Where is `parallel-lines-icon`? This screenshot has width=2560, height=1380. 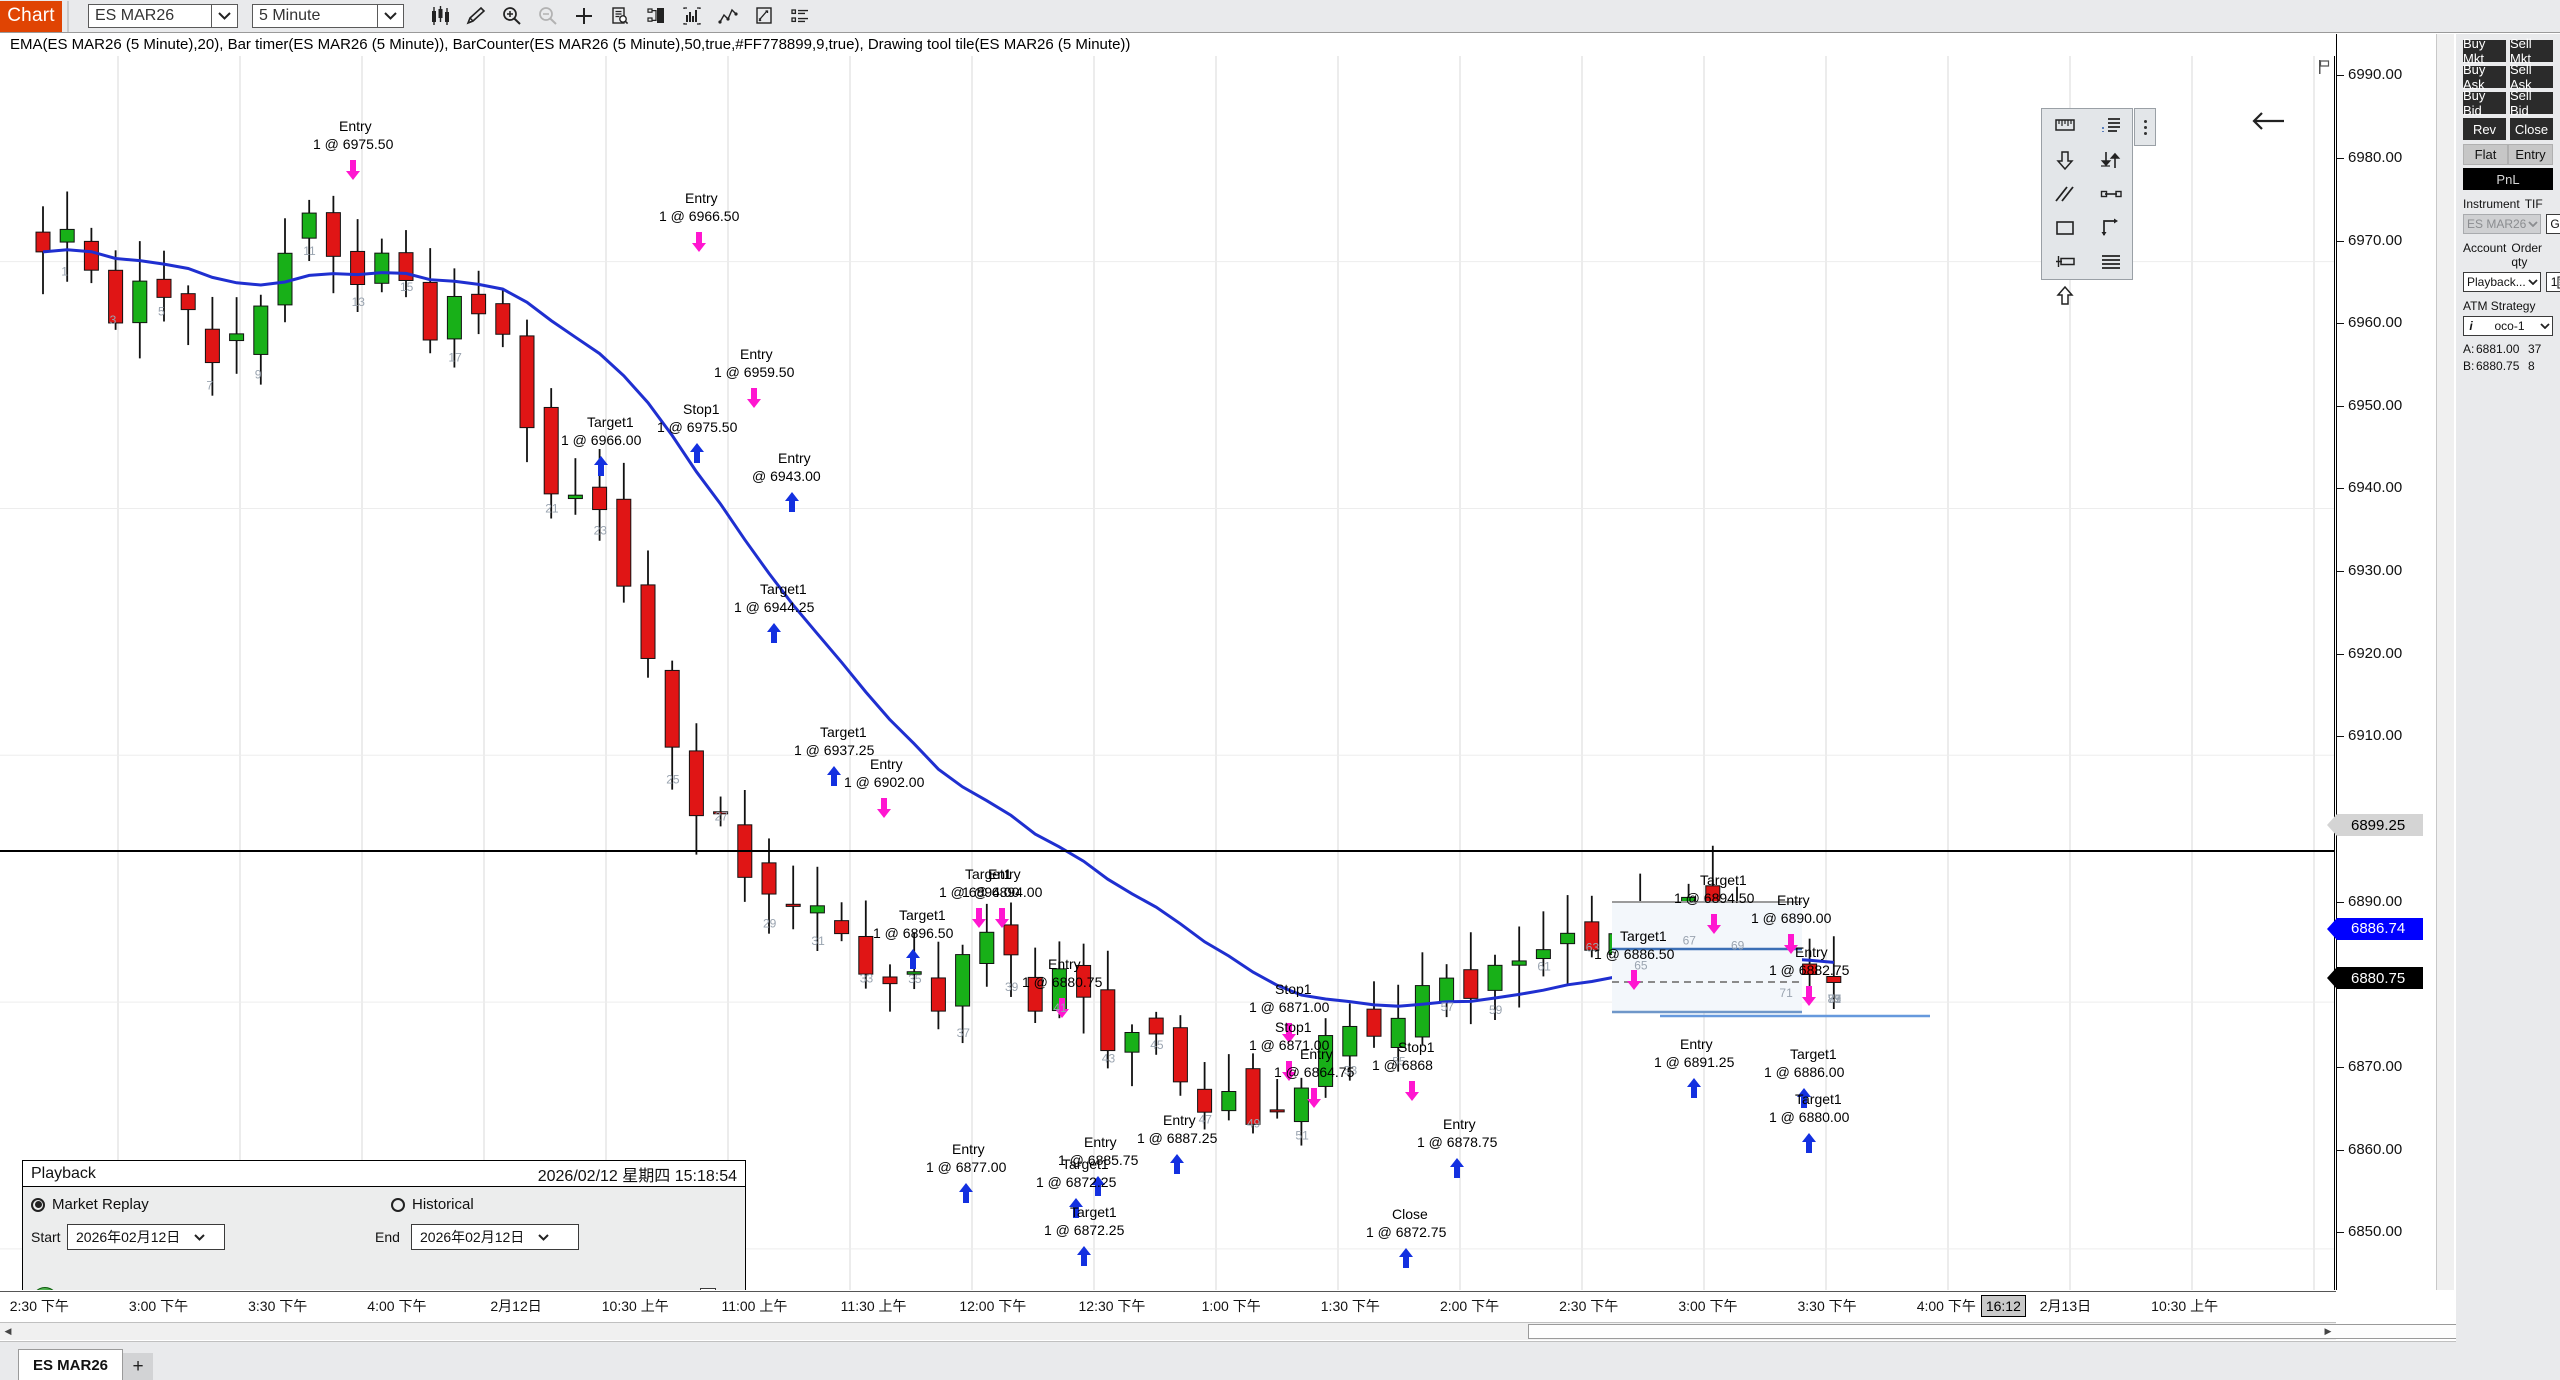
parallel-lines-icon is located at coordinates (2065, 194).